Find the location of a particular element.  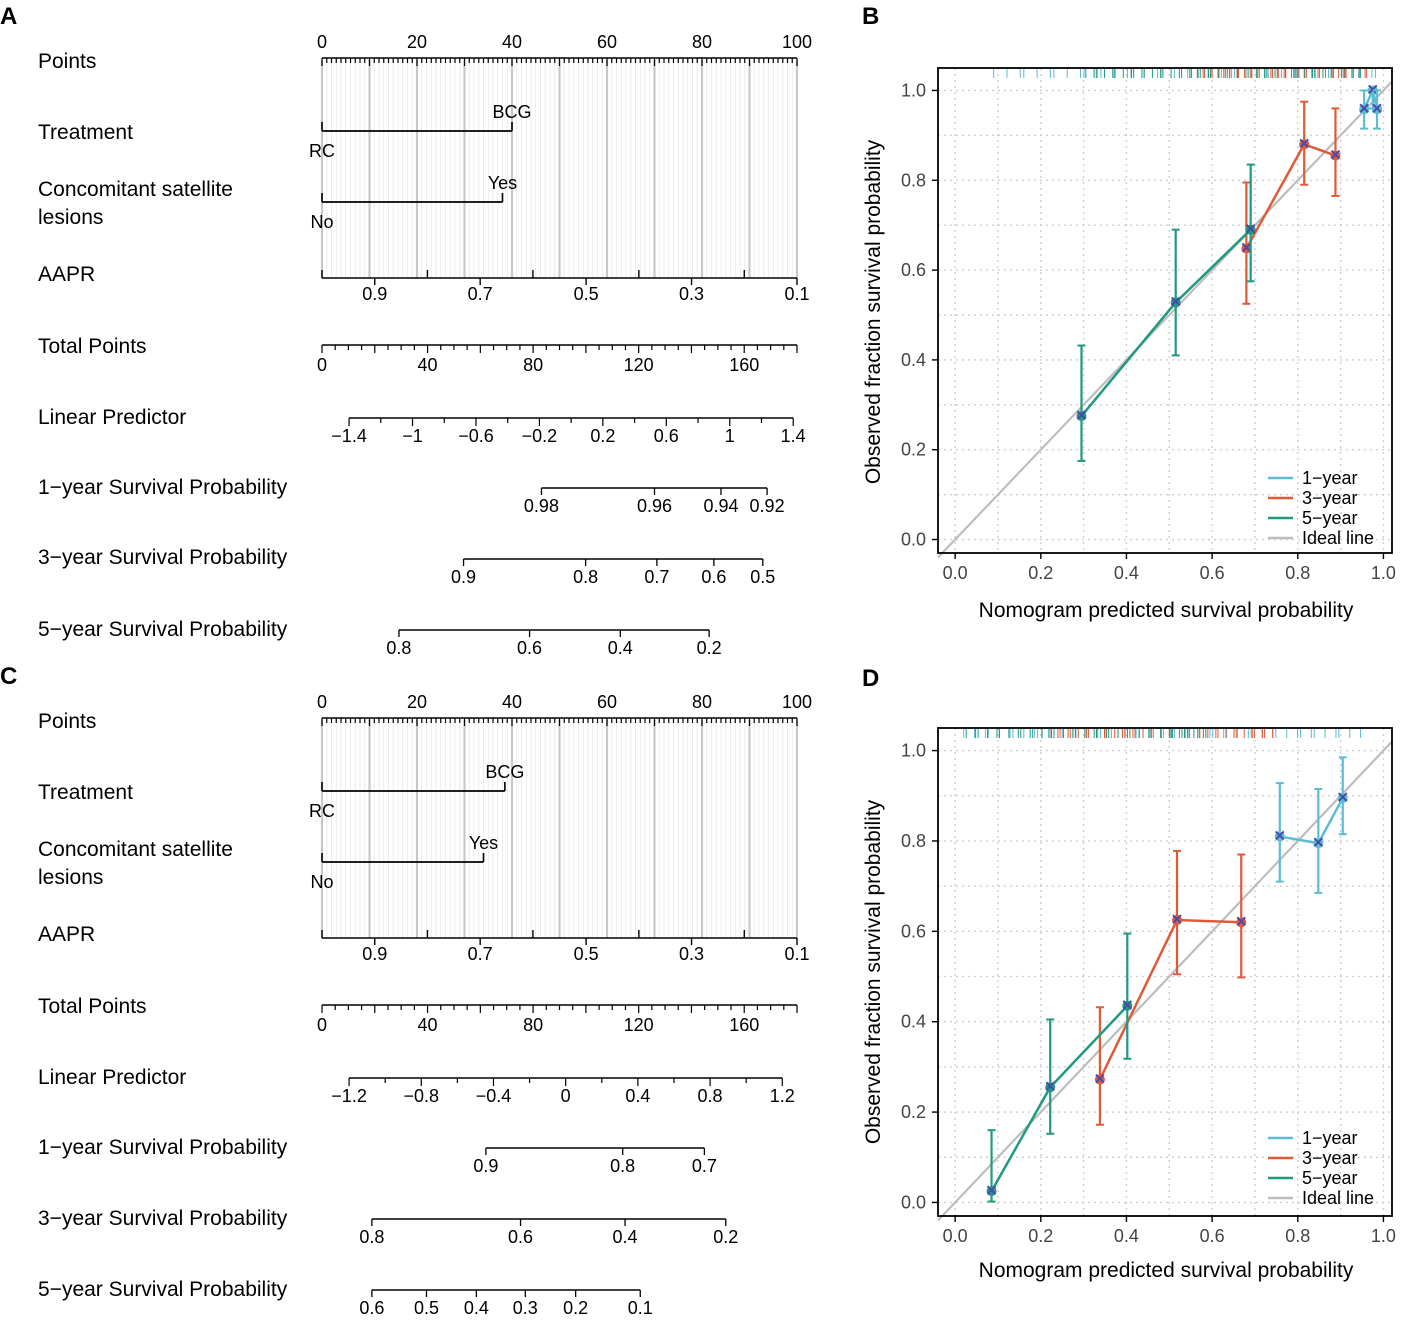

surv3-tick-label: 0.6 is located at coordinates (713, 577).